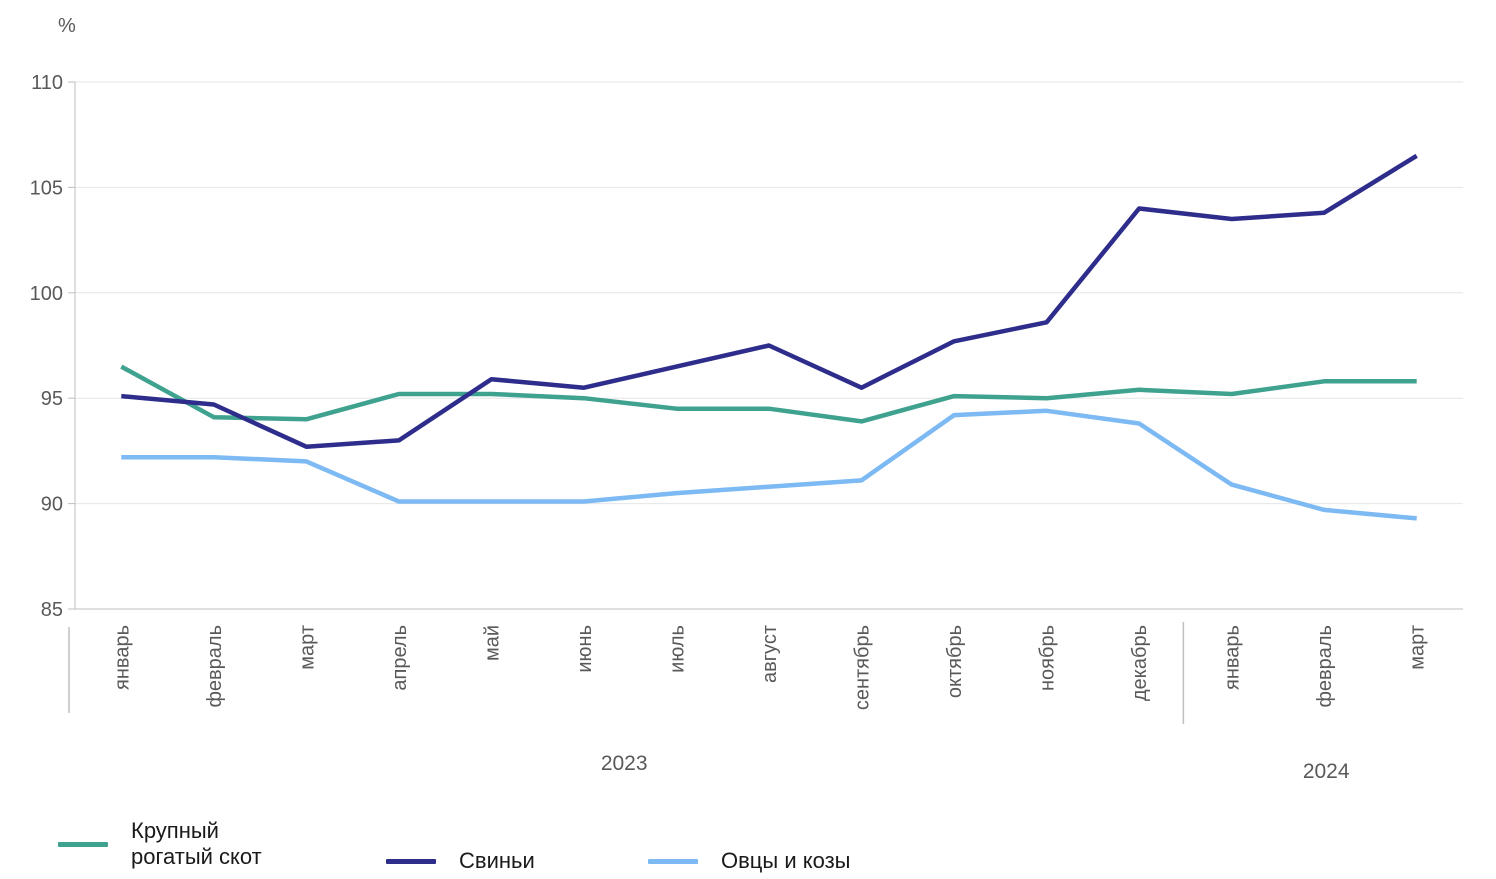 The image size is (1496, 879). Describe the element at coordinates (67, 26) in the screenshot. I see `y-axis-unit: %` at that location.